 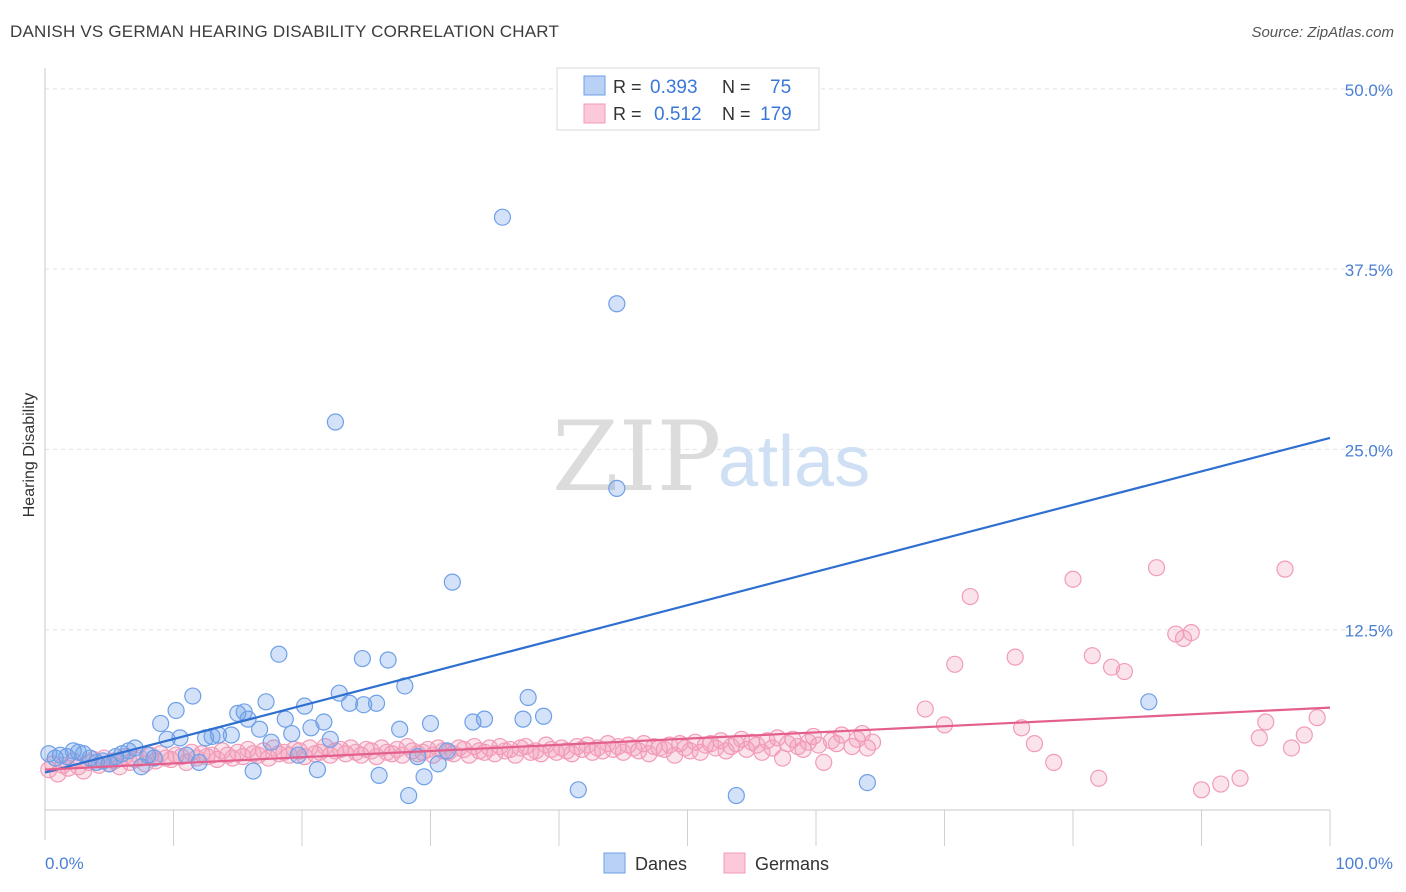 What do you see at coordinates (780, 87) in the screenshot?
I see `legend-danes-n-value: 75` at bounding box center [780, 87].